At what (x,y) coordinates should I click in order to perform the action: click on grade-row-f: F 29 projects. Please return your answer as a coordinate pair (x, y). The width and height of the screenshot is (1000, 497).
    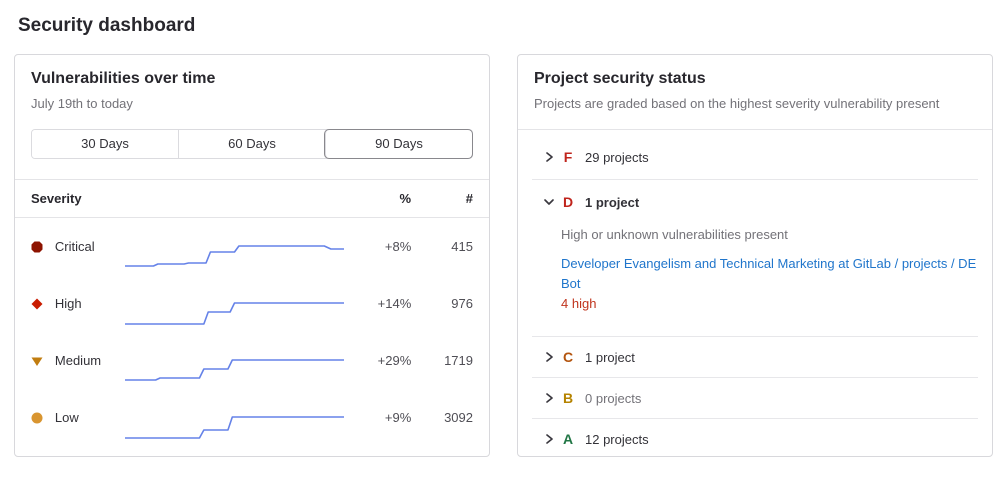
    Looking at the image, I should click on (755, 157).